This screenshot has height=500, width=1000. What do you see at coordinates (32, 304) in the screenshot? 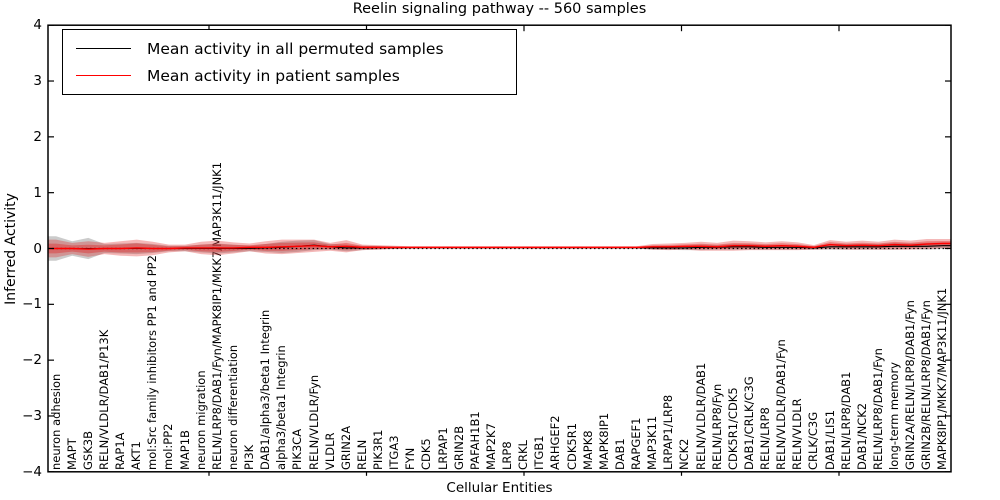
I see `y-tick-label: −1` at bounding box center [32, 304].